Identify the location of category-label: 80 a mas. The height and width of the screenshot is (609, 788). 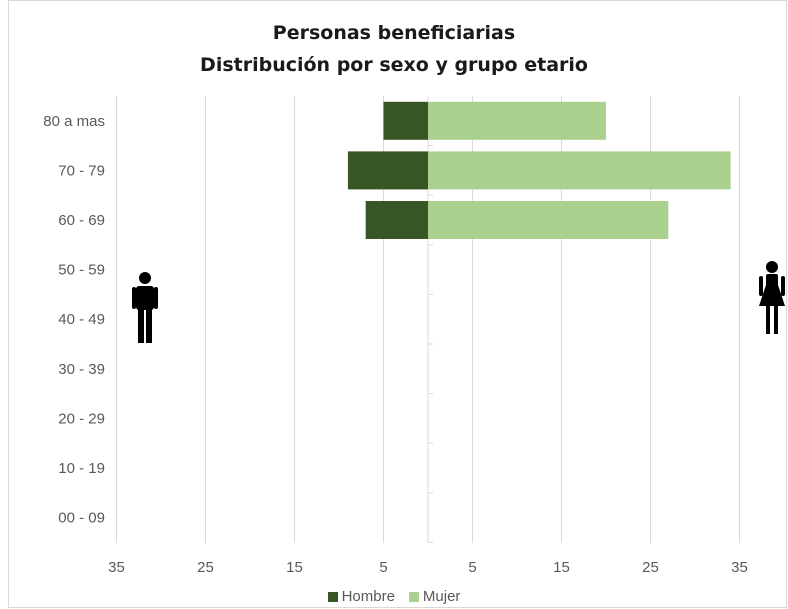
(74, 121).